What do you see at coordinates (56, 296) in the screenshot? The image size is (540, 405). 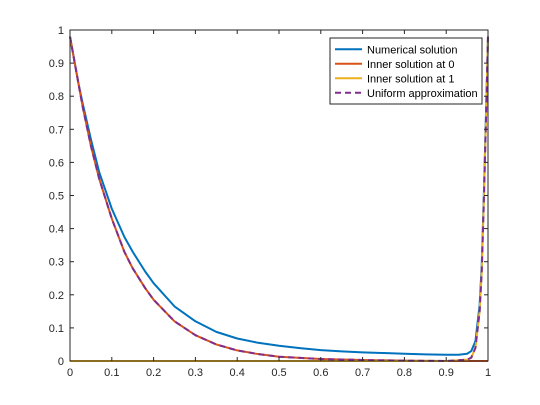 I see `y-tick-label: 0.2` at bounding box center [56, 296].